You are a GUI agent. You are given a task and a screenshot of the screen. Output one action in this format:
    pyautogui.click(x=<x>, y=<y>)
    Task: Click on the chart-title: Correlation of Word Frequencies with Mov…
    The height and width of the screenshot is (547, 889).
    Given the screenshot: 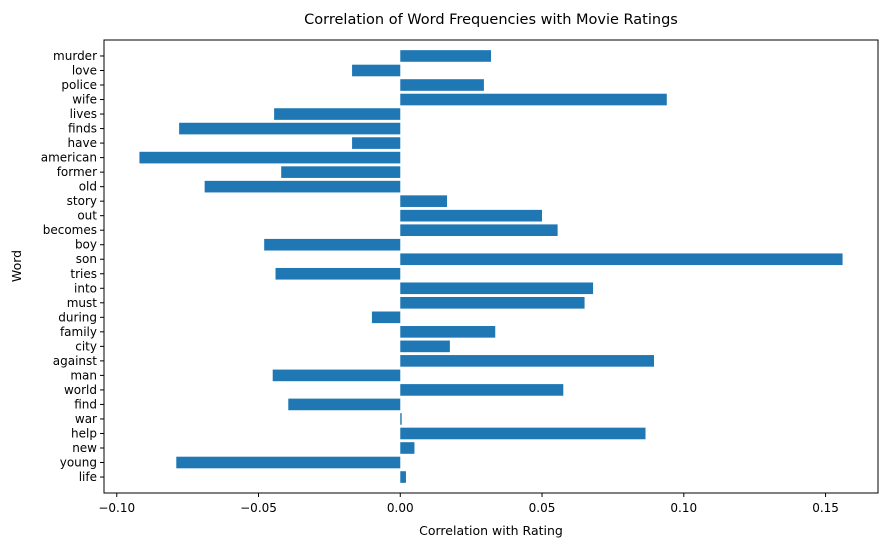 What is the action you would take?
    pyautogui.click(x=491, y=20)
    